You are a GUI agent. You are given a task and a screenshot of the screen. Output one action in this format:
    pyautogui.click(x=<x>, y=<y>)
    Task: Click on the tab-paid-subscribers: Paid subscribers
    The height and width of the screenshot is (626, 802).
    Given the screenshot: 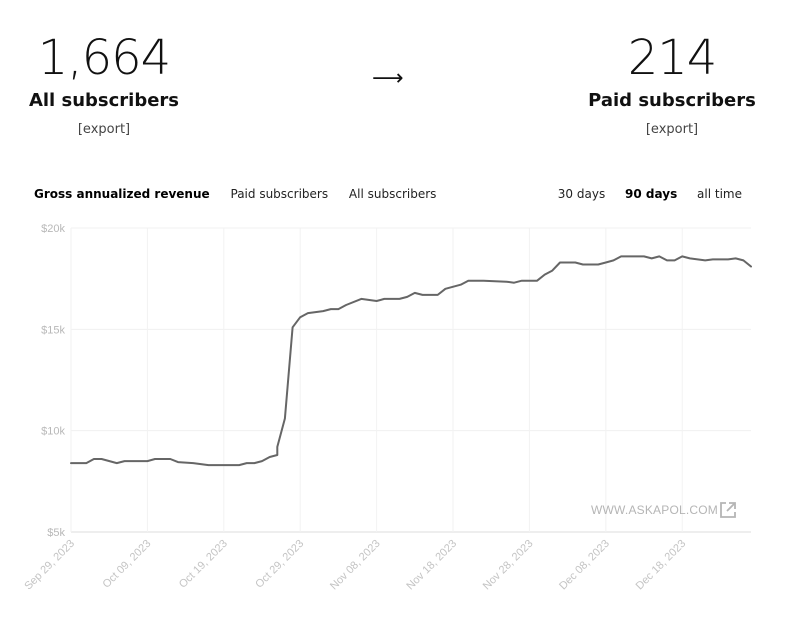 What is the action you would take?
    pyautogui.click(x=279, y=194)
    